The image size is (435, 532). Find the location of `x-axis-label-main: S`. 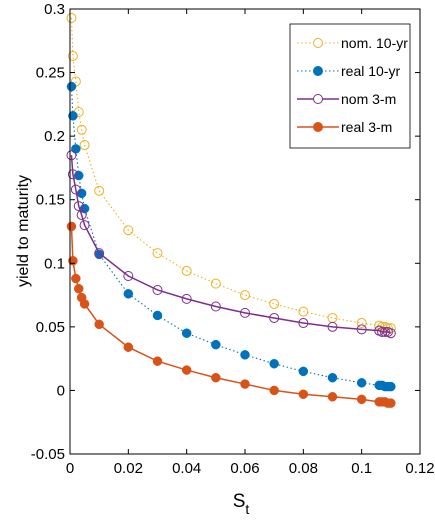

x-axis-label-main: S is located at coordinates (239, 501).